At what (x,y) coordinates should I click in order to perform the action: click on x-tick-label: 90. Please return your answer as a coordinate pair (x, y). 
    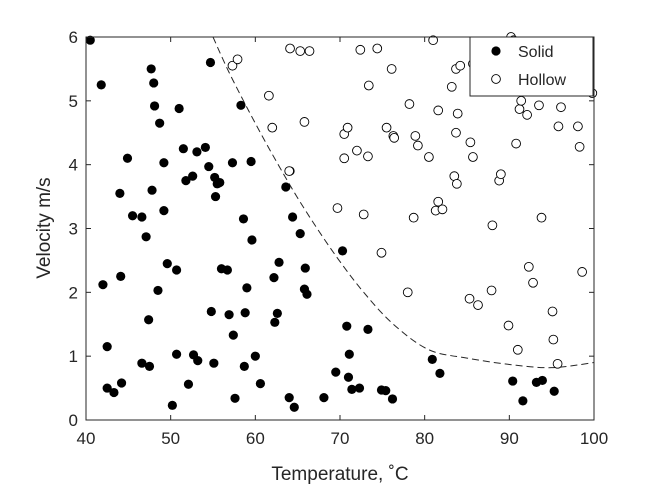
    Looking at the image, I should click on (509, 438).